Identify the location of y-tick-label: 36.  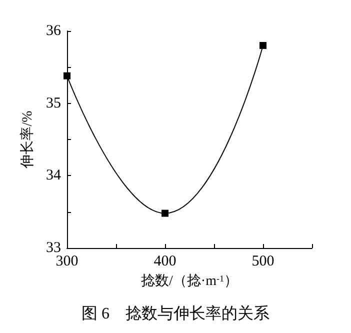
(54, 31).